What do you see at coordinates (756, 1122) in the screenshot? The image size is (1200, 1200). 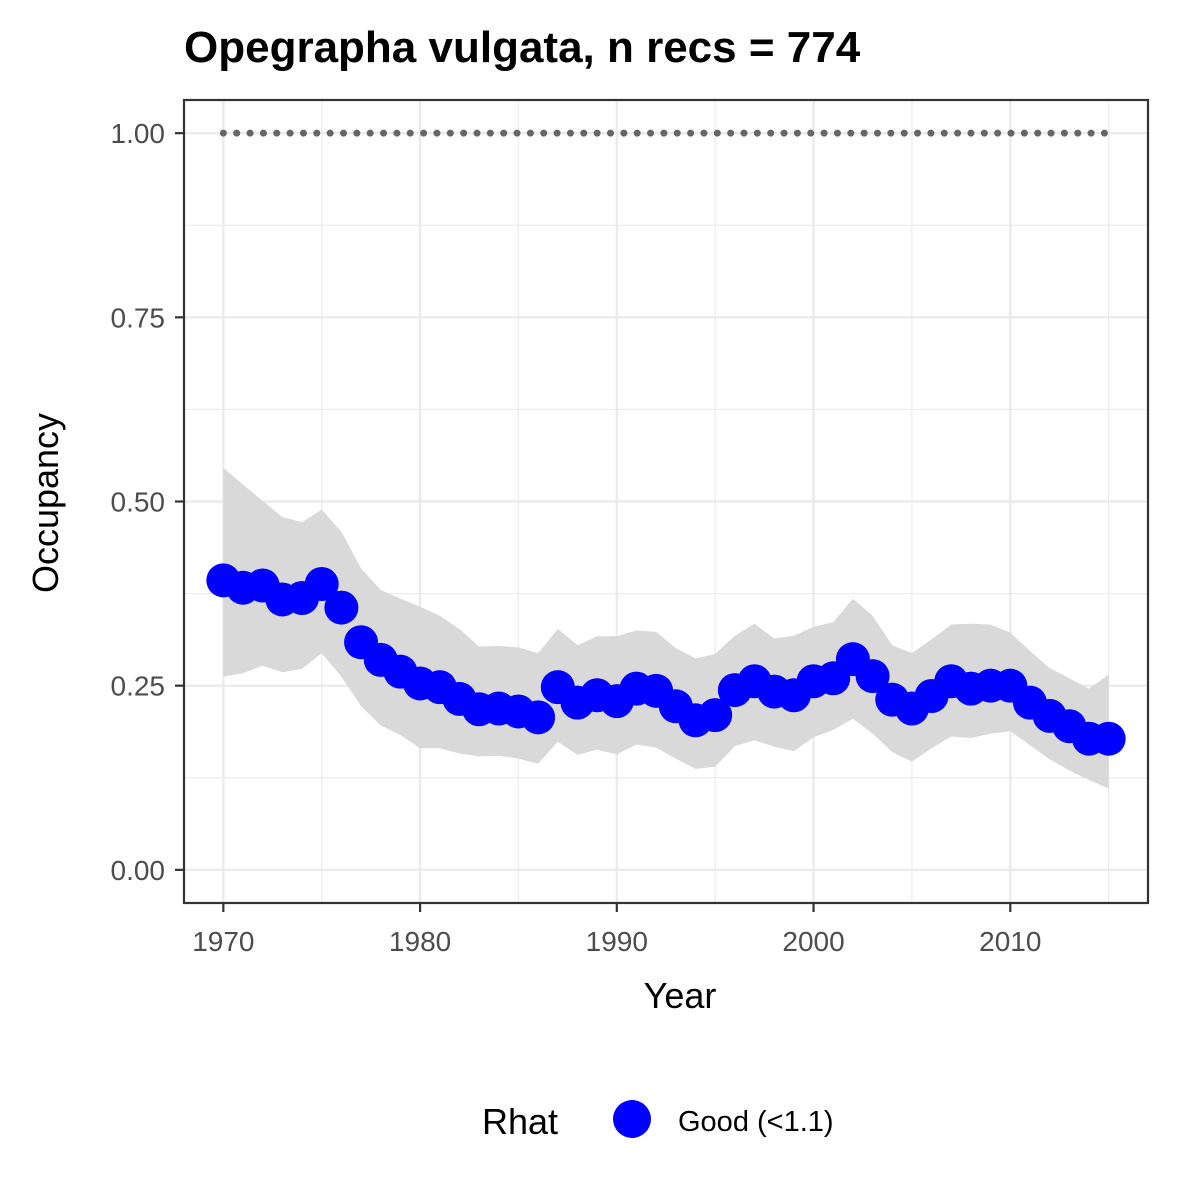 I see `legend-label-good: Good (<1.1)` at bounding box center [756, 1122].